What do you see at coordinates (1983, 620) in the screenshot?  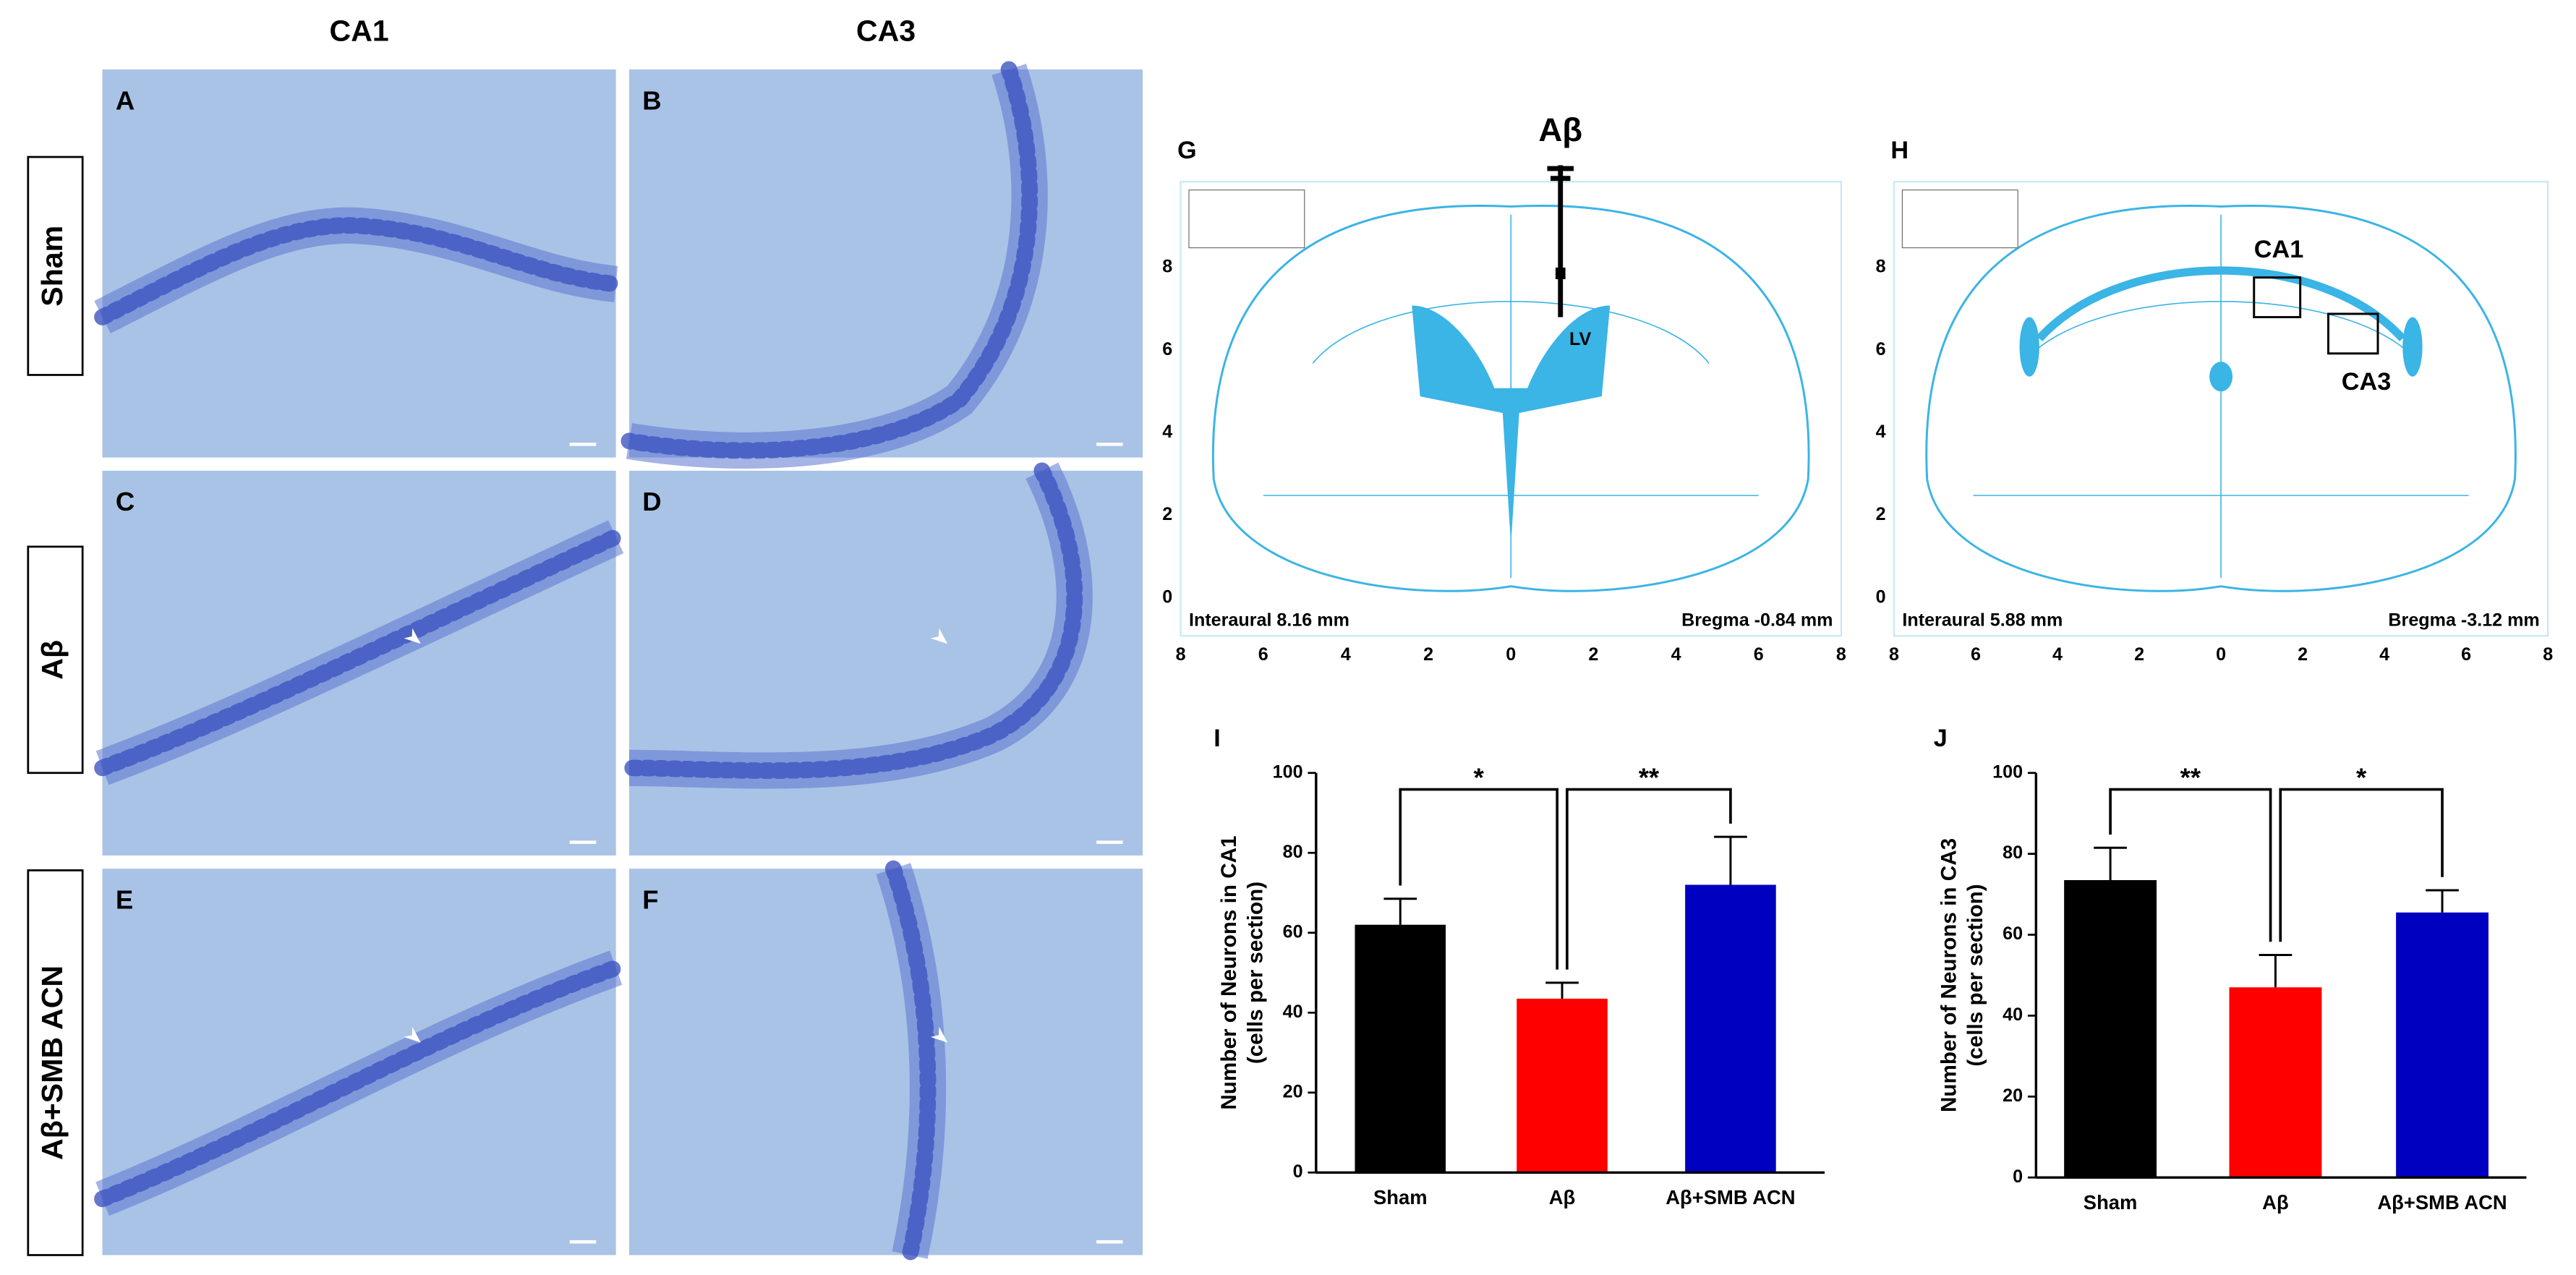 I see `interaural-label: Interaural 5.88 mm` at bounding box center [1983, 620].